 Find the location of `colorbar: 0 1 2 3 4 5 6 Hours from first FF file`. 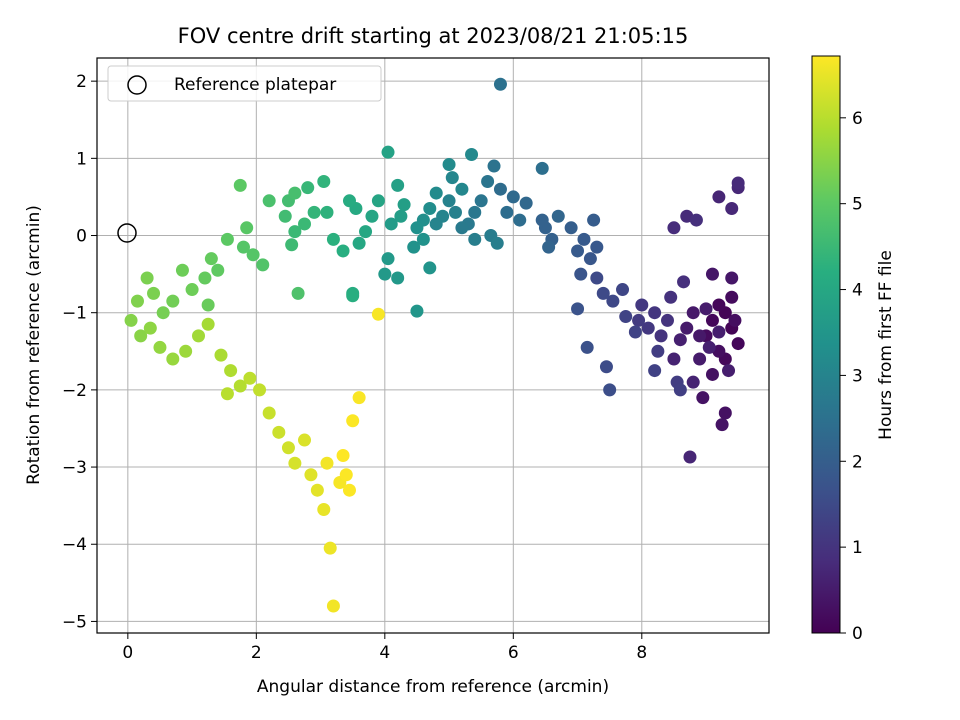

colorbar: 0 1 2 3 4 5 6 Hours from first FF file is located at coordinates (853, 349).